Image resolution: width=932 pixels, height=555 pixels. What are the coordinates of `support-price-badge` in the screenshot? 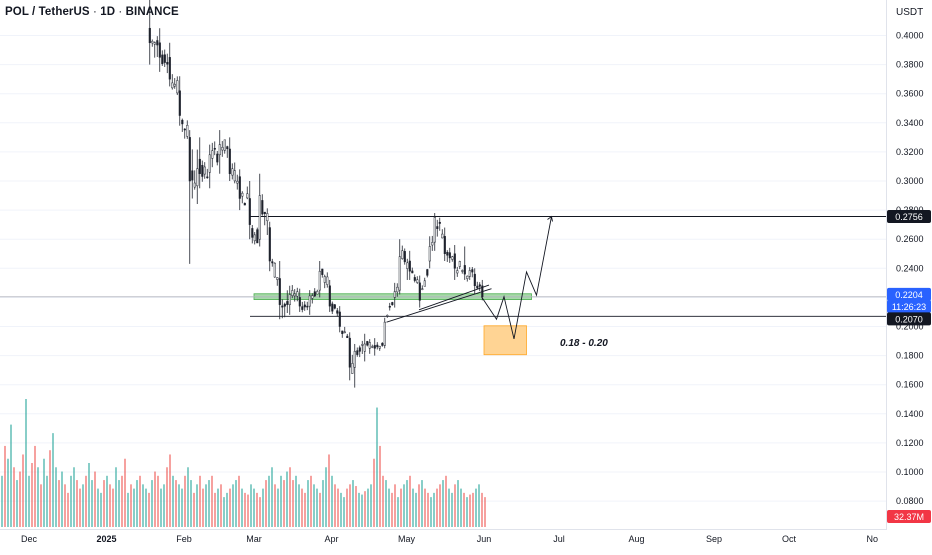 It's located at (909, 319).